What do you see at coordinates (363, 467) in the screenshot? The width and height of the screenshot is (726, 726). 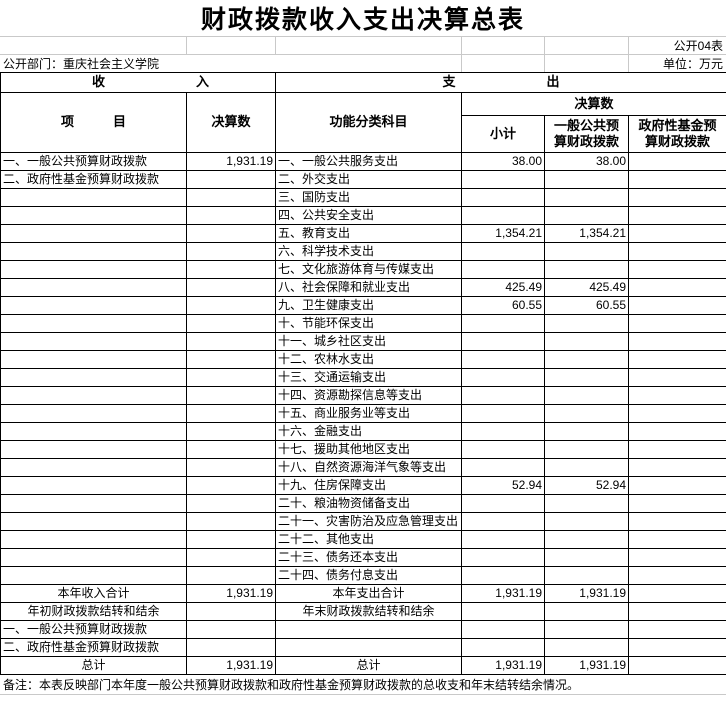 I see `table-row: 十八、自然资源海洋气象等支出` at bounding box center [363, 467].